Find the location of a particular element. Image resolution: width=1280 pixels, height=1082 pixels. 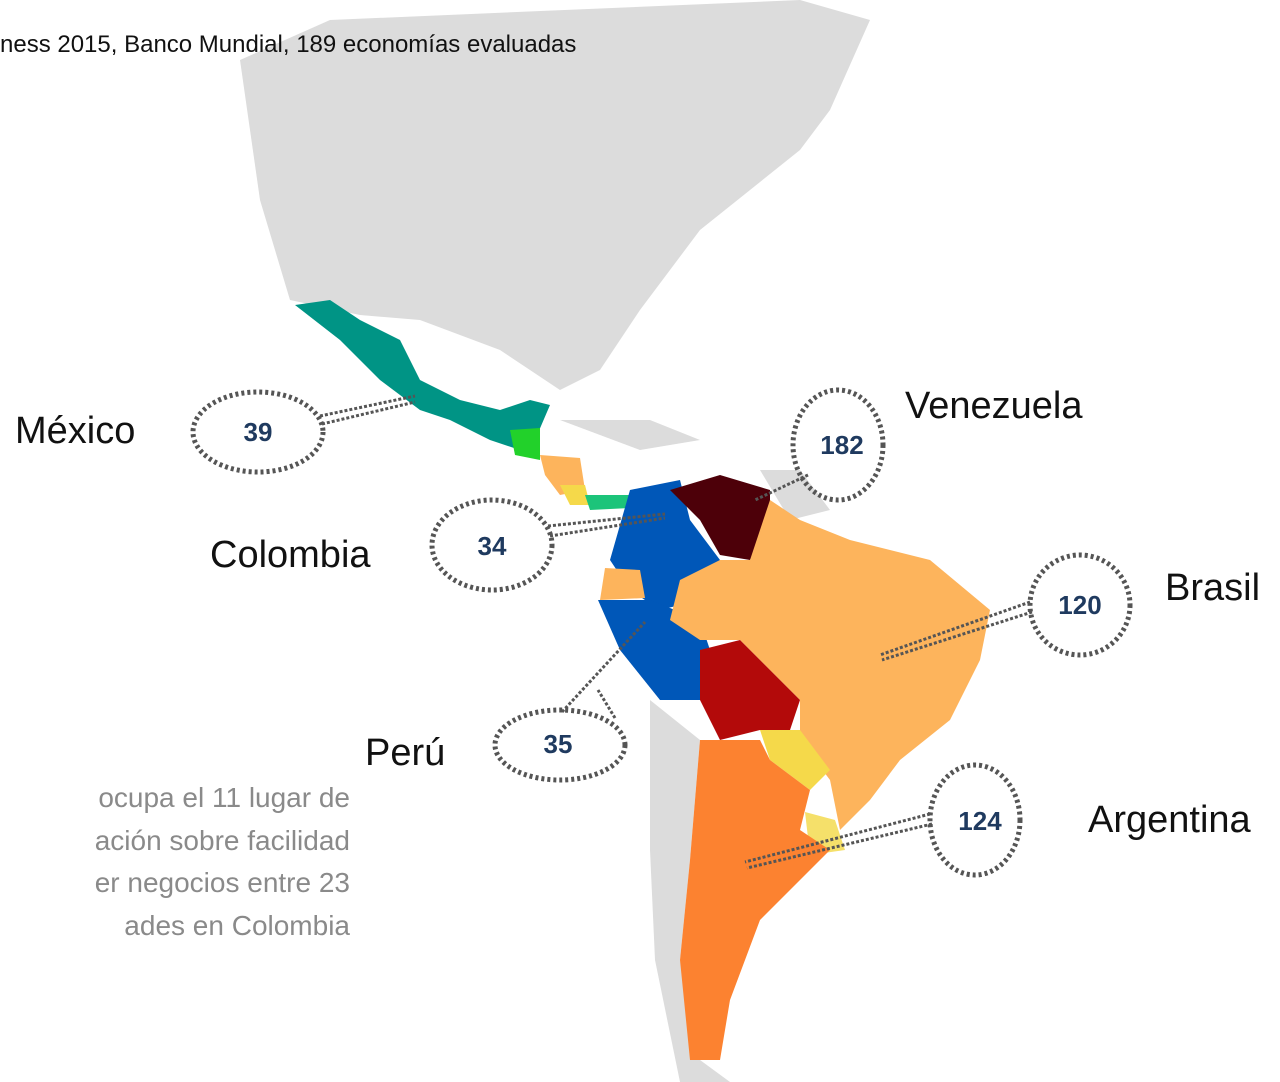

rank: 124 is located at coordinates (980, 821).